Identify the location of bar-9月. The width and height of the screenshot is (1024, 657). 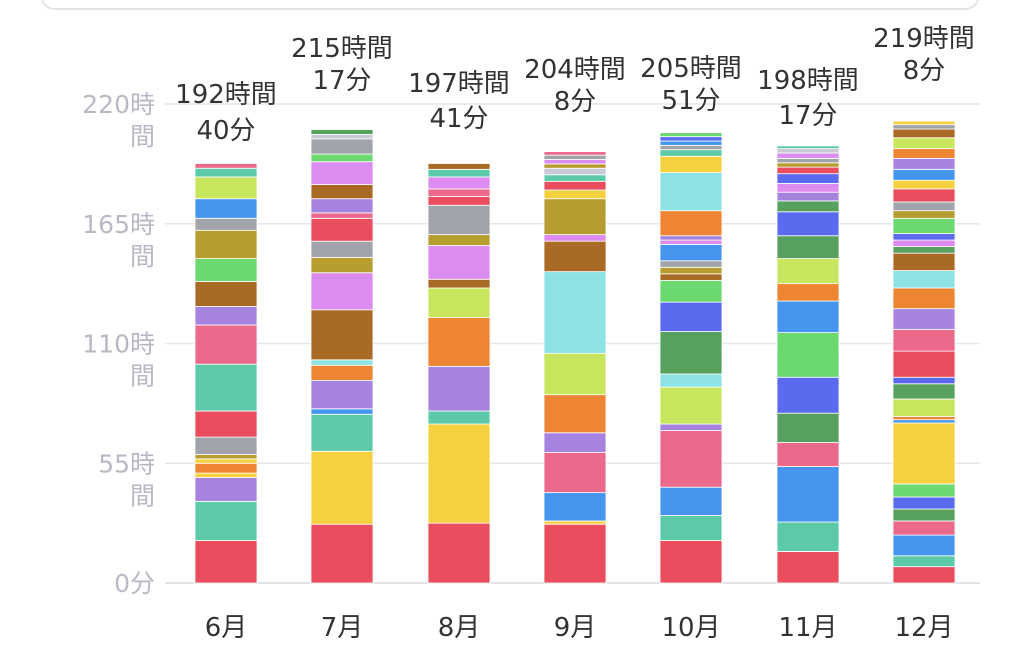
(575, 367).